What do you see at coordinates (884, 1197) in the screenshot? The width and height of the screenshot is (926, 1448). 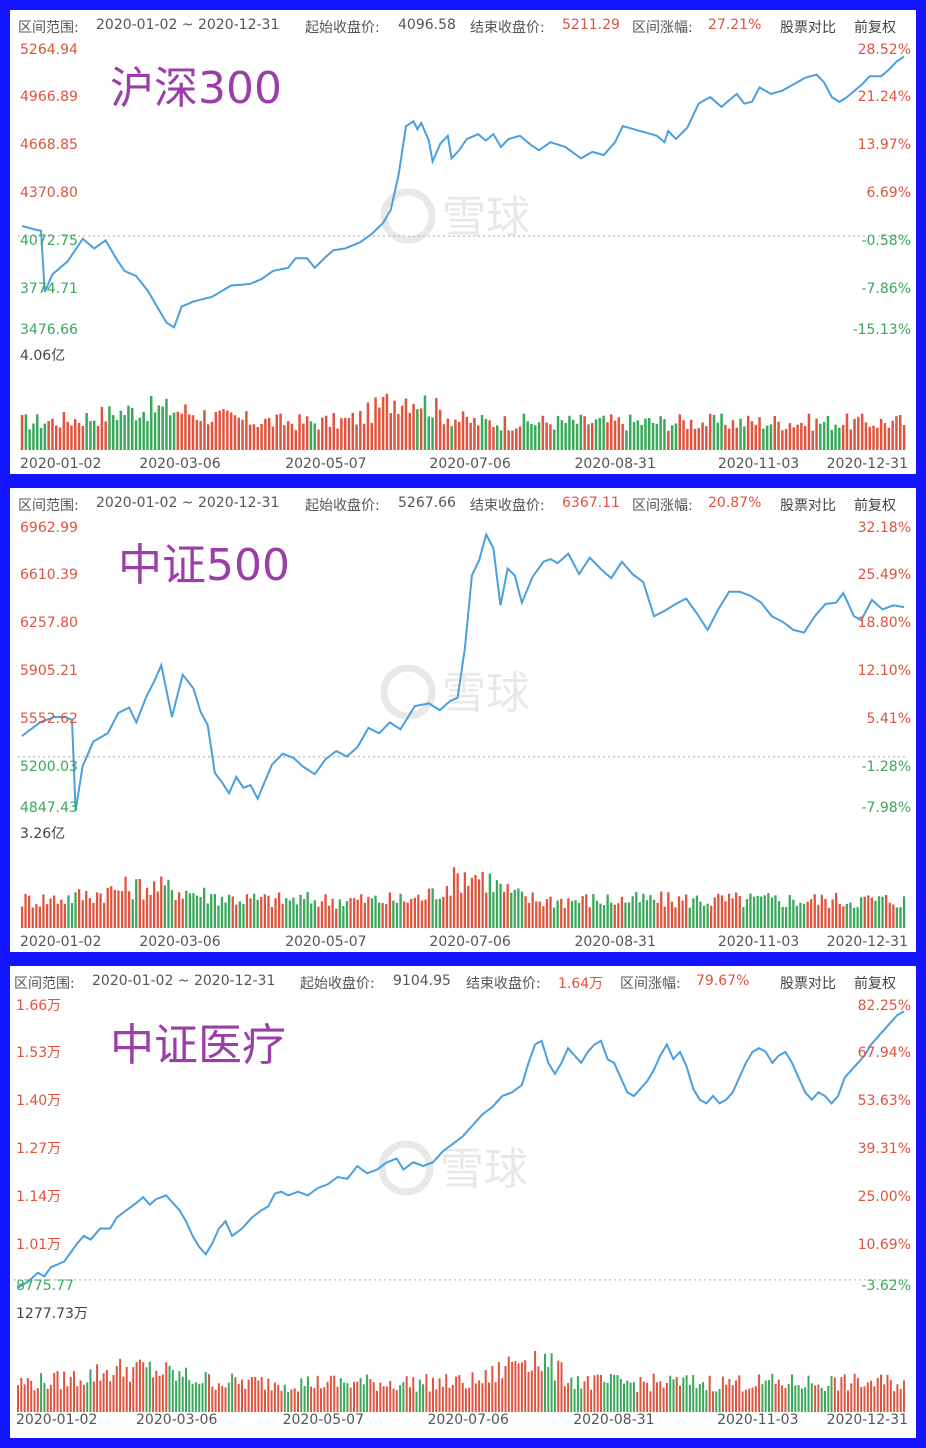 I see `y-tick-label-right: 25.00%` at bounding box center [884, 1197].